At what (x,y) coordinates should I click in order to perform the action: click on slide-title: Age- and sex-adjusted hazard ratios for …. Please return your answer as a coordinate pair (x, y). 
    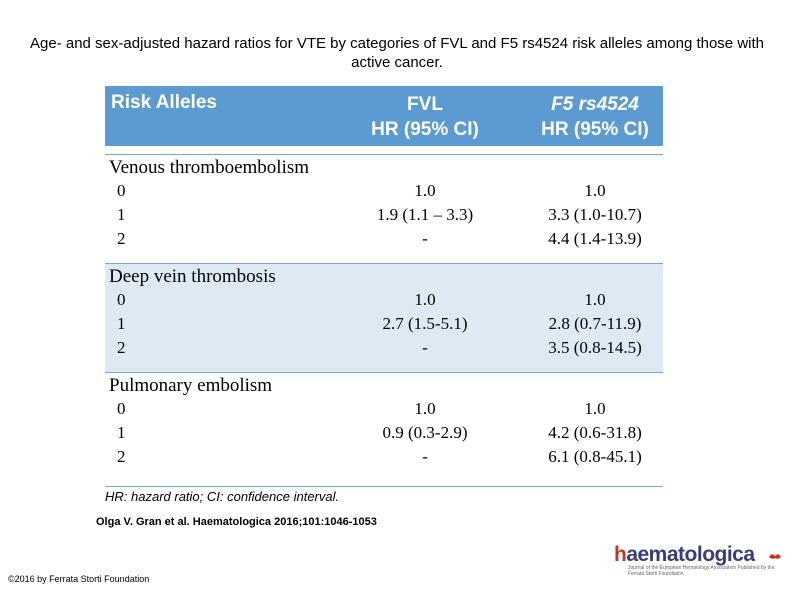
    Looking at the image, I should click on (397, 53).